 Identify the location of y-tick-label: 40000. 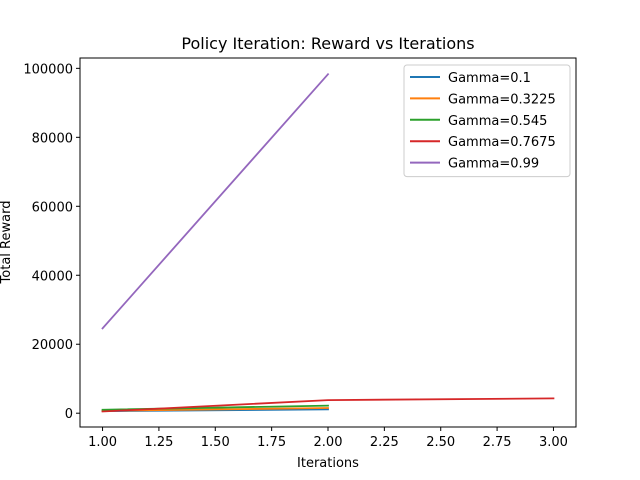
(52, 276).